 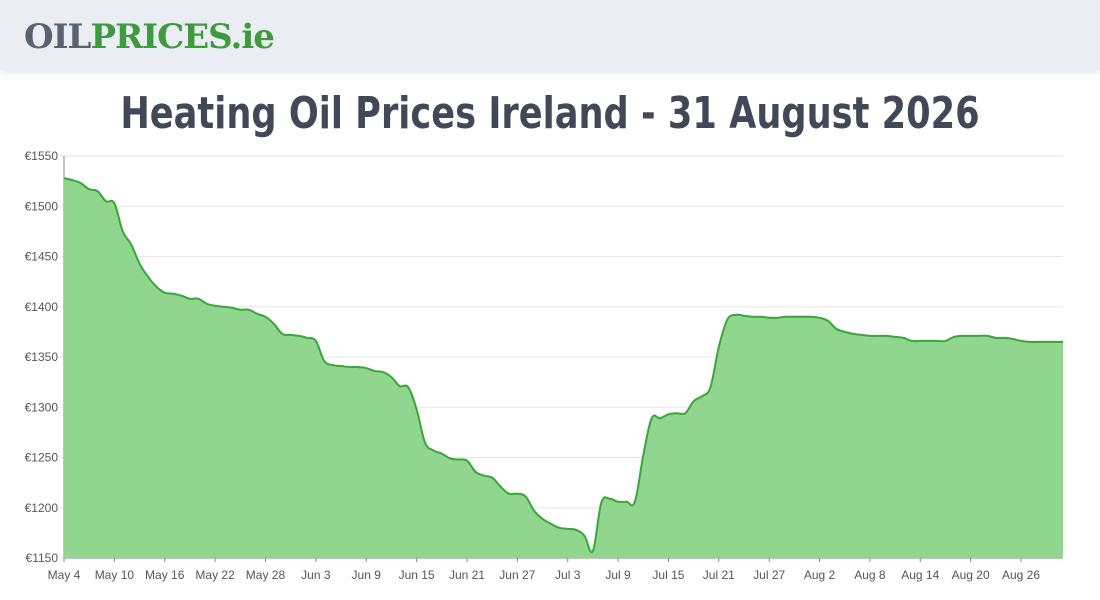 What do you see at coordinates (42, 458) in the screenshot?
I see `y-tick-label: €1250` at bounding box center [42, 458].